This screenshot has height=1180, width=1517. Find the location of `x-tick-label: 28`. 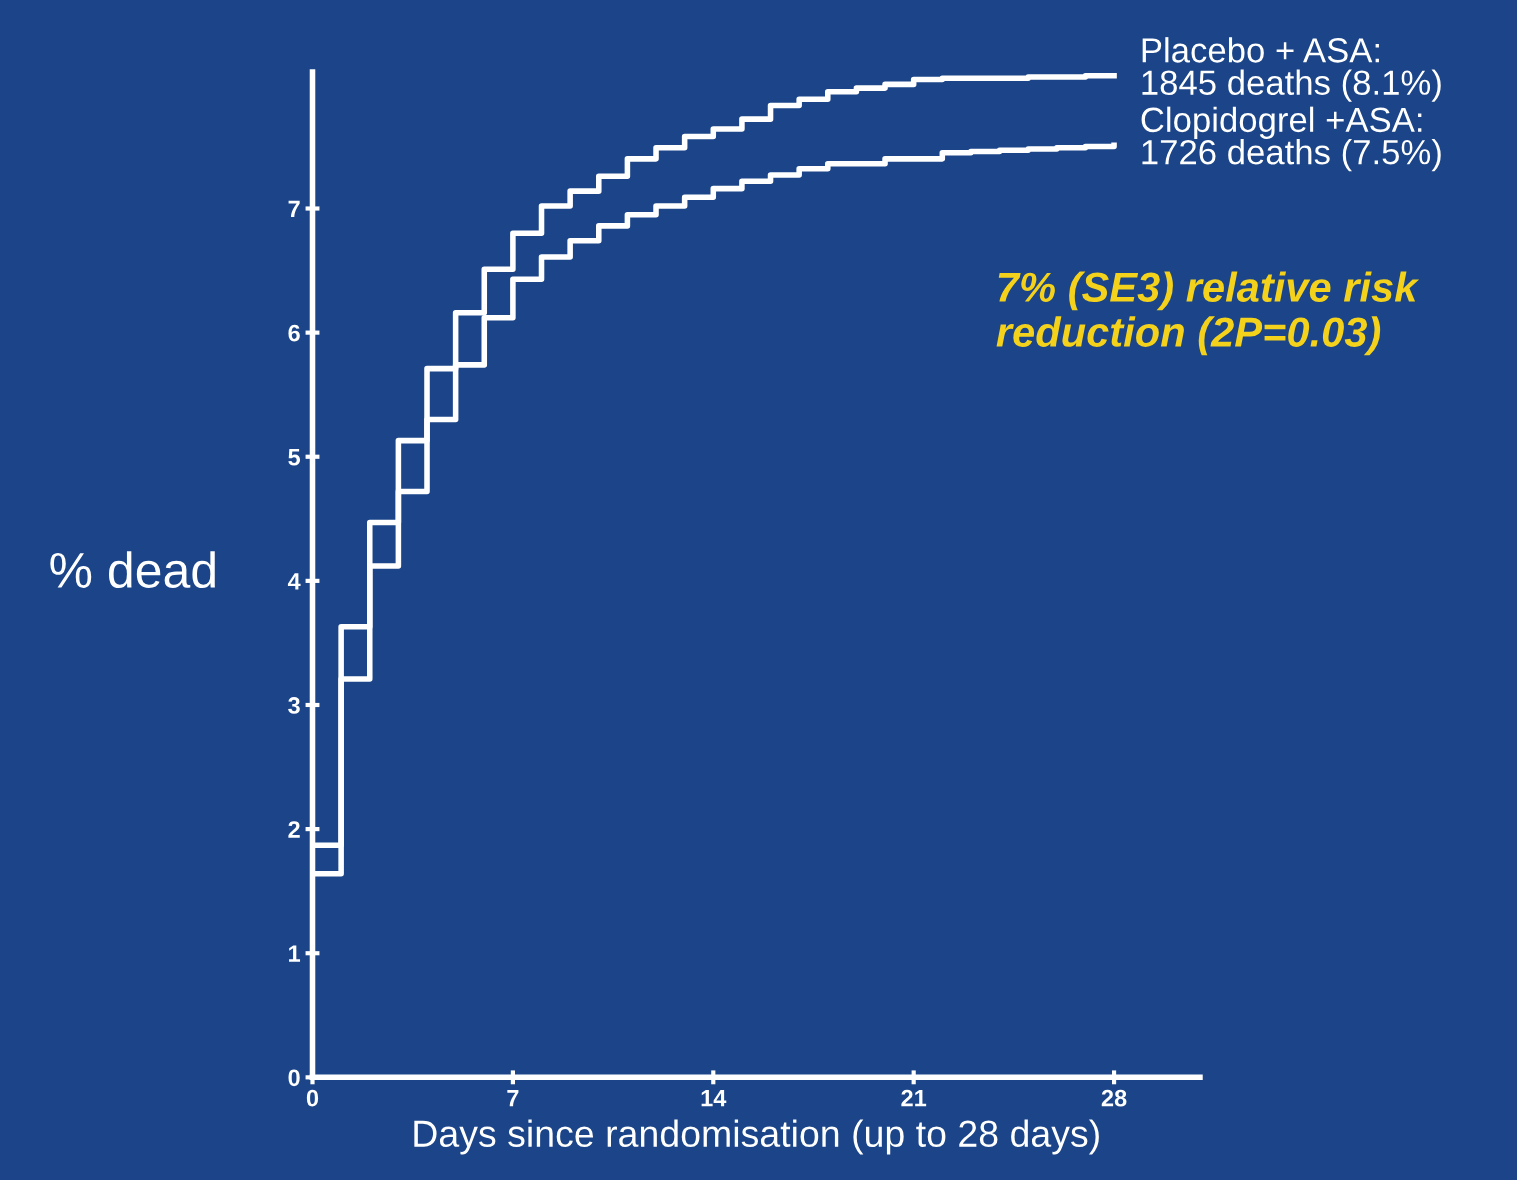

x-tick-label: 28 is located at coordinates (1114, 1098).